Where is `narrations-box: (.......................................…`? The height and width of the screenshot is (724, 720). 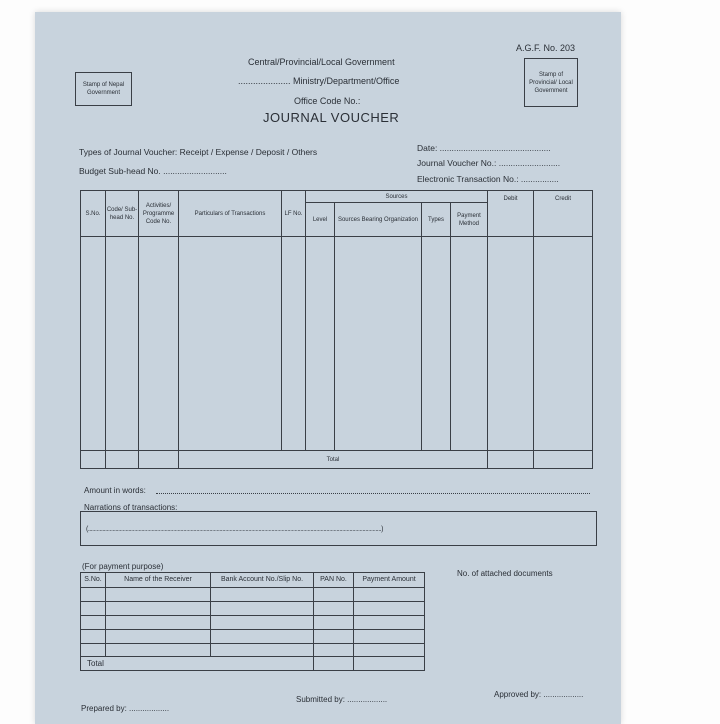
narrations-box: (.......................................… is located at coordinates (338, 528).